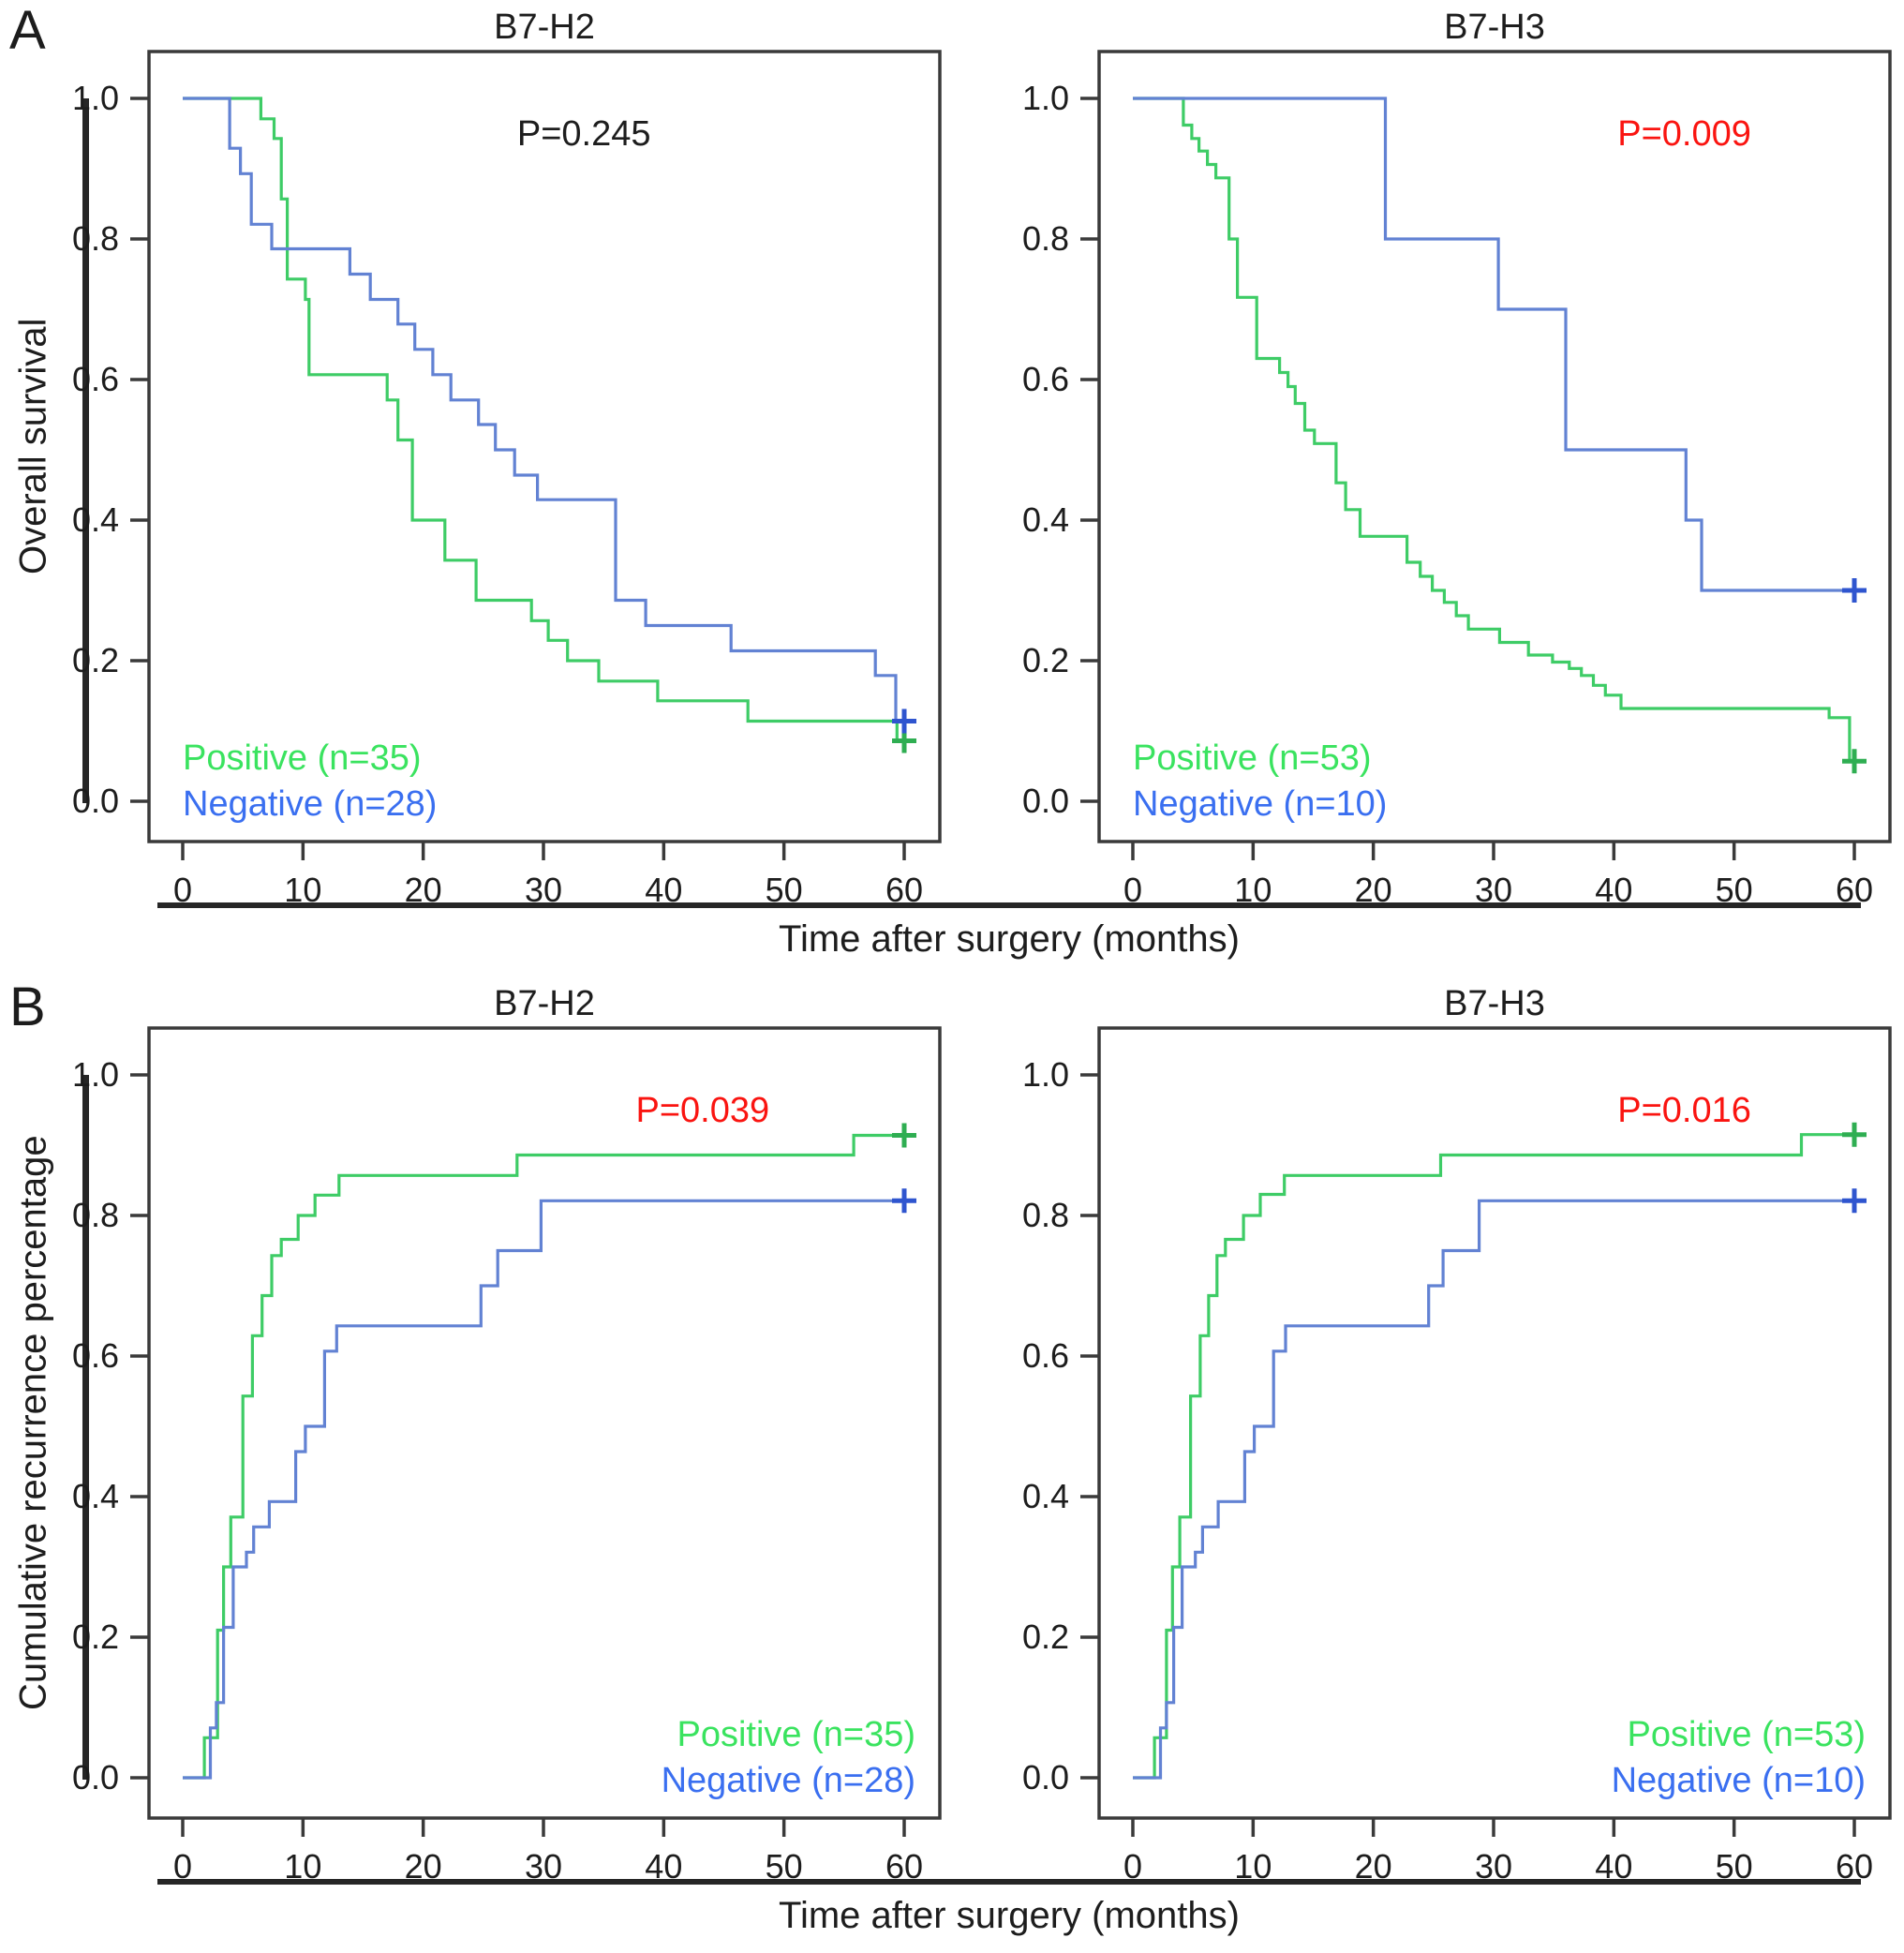  Describe the element at coordinates (1009, 905) in the screenshot. I see `row-a-x-axis-bar` at that location.